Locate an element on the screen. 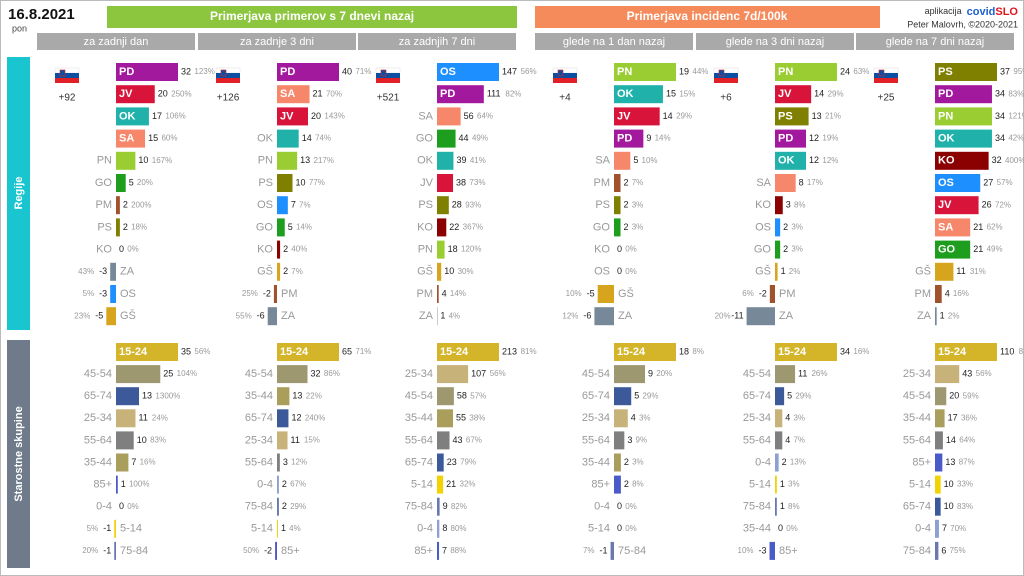  percent: 71% is located at coordinates (363, 71).